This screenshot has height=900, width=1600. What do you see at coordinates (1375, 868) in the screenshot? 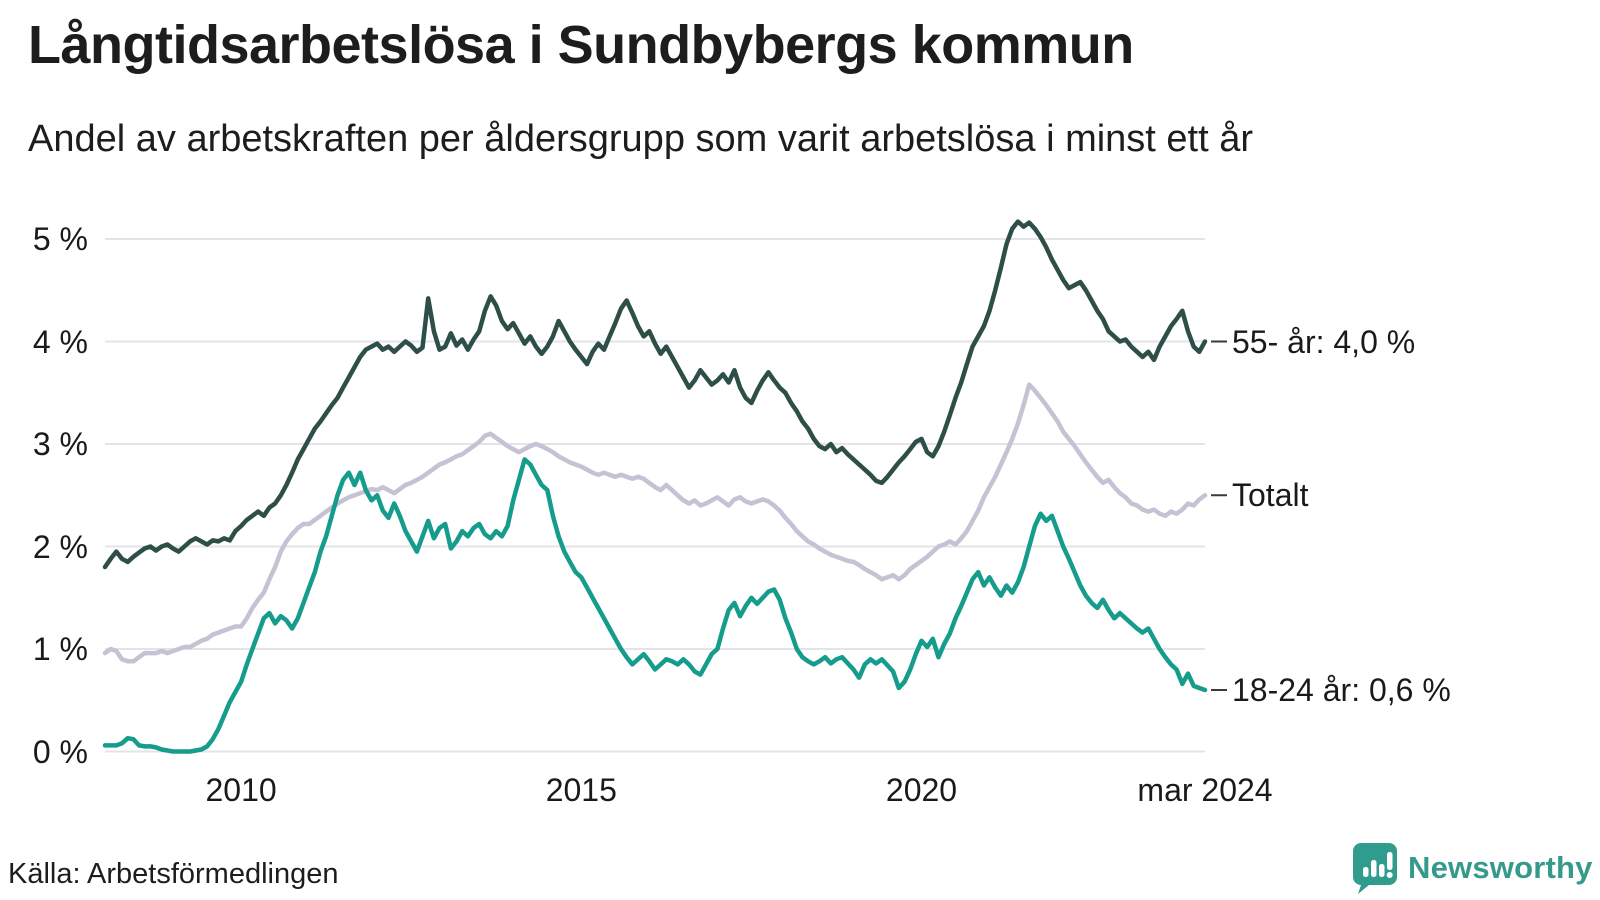
I see `newsworthy-bubble-icon` at bounding box center [1375, 868].